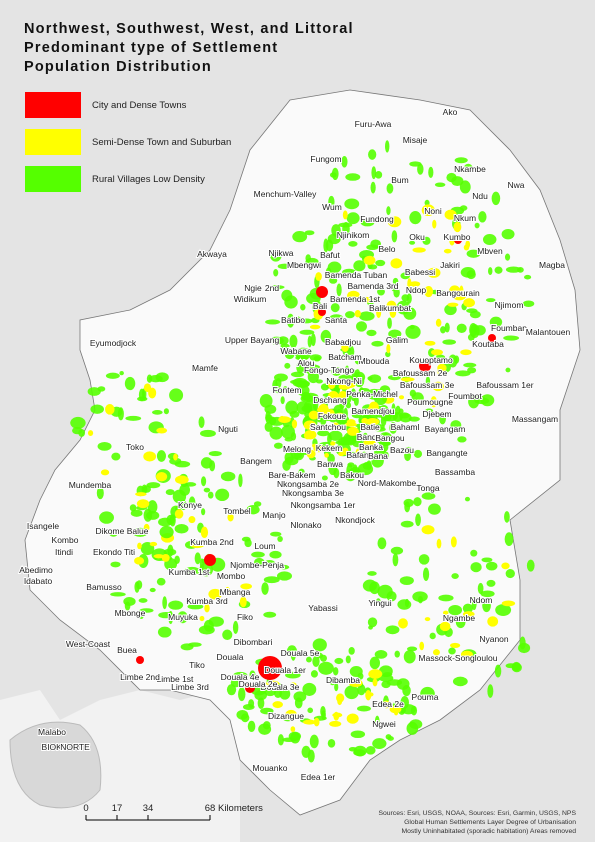 This screenshot has height=842, width=595. What do you see at coordinates (297, 449) in the screenshot?
I see `place-label: Melong` at bounding box center [297, 449].